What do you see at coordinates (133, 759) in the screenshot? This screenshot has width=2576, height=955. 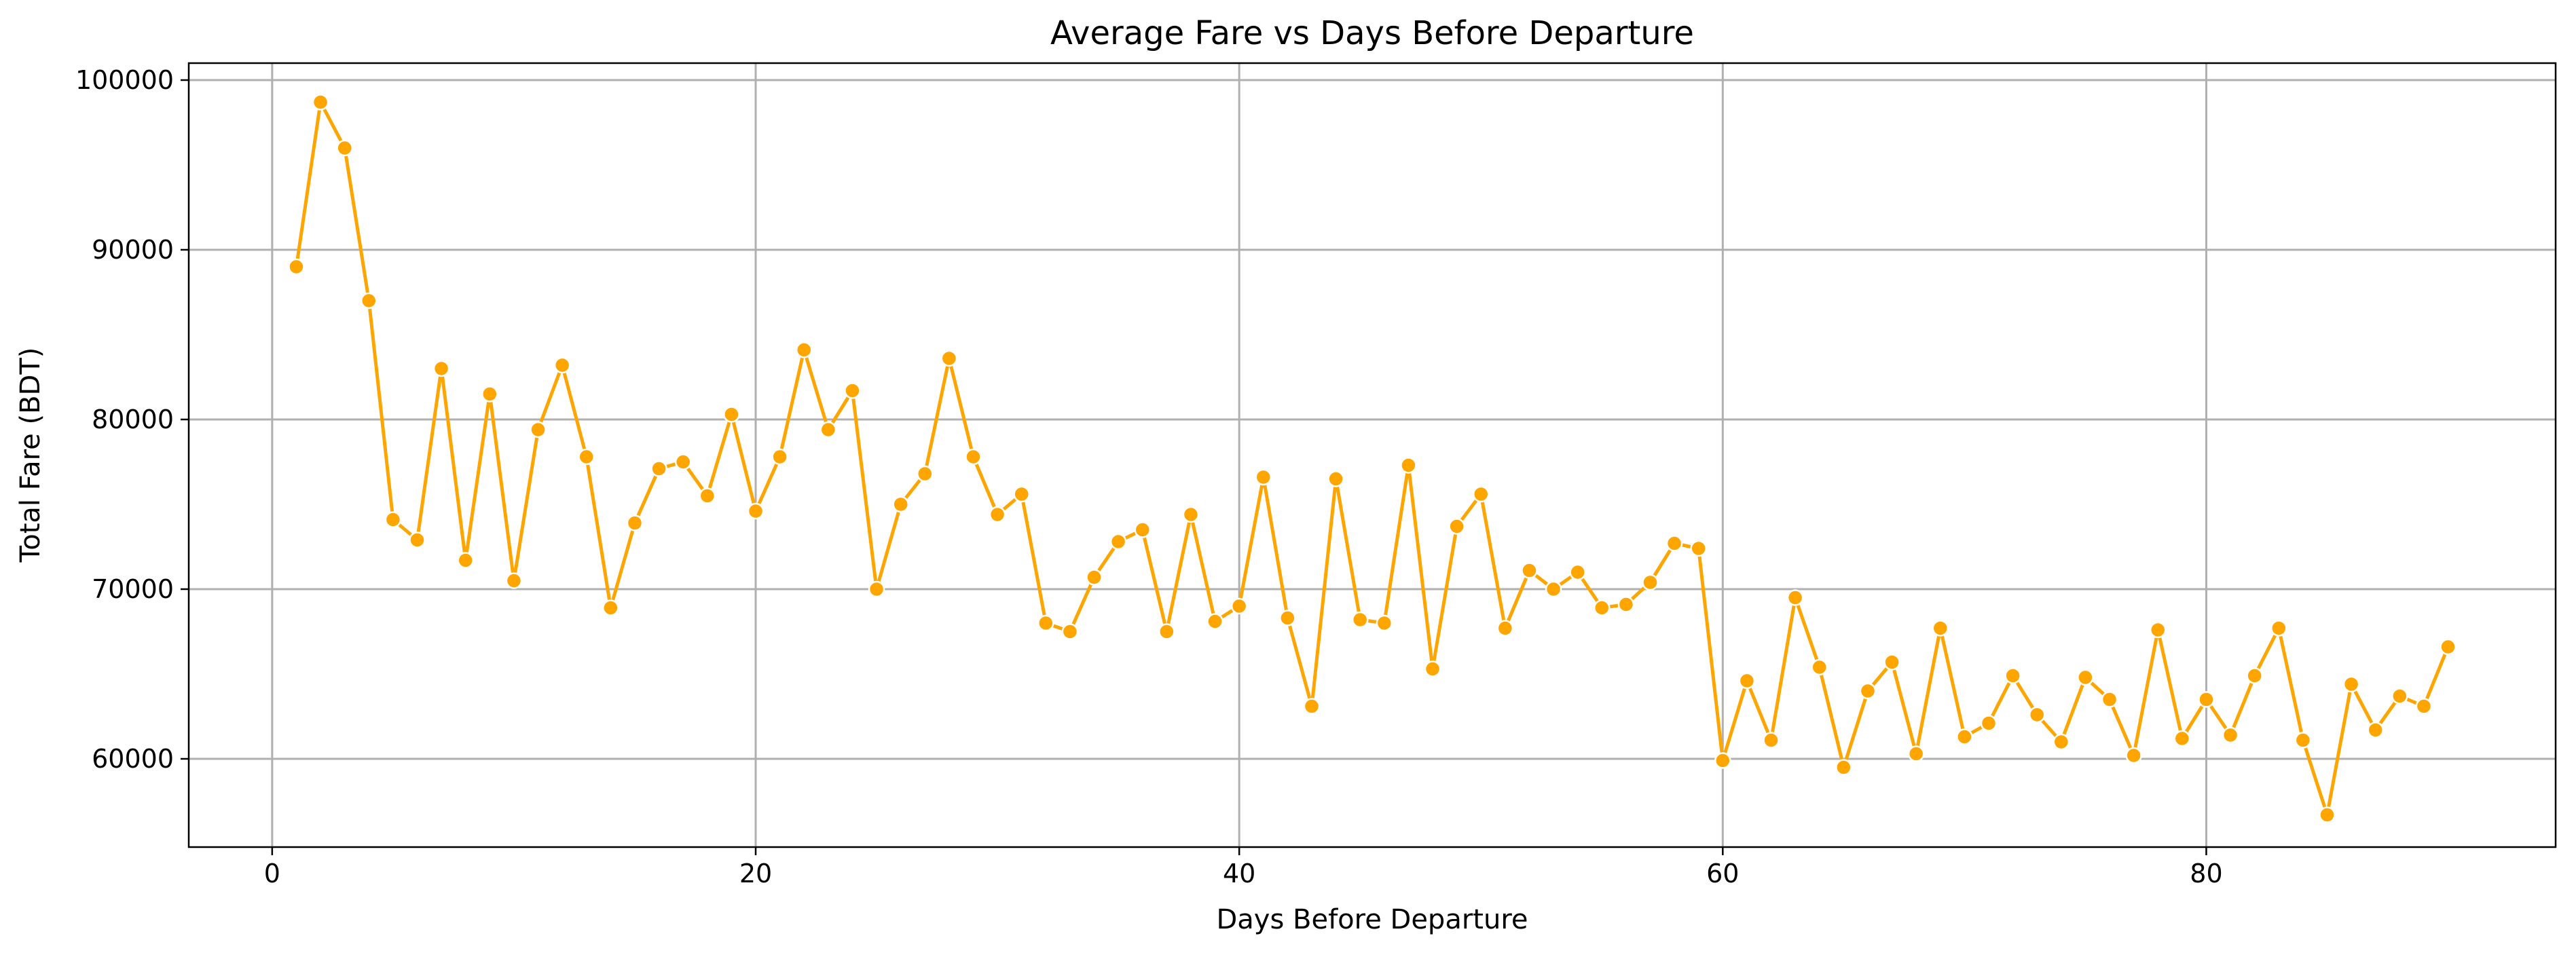 I see `y-tick-label: 60000` at bounding box center [133, 759].